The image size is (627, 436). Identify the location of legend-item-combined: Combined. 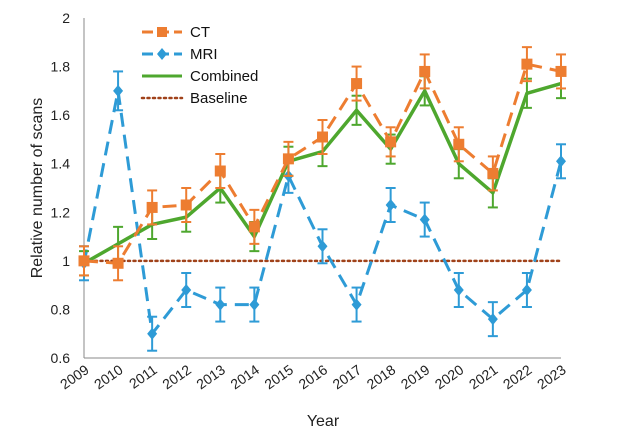
(200, 76).